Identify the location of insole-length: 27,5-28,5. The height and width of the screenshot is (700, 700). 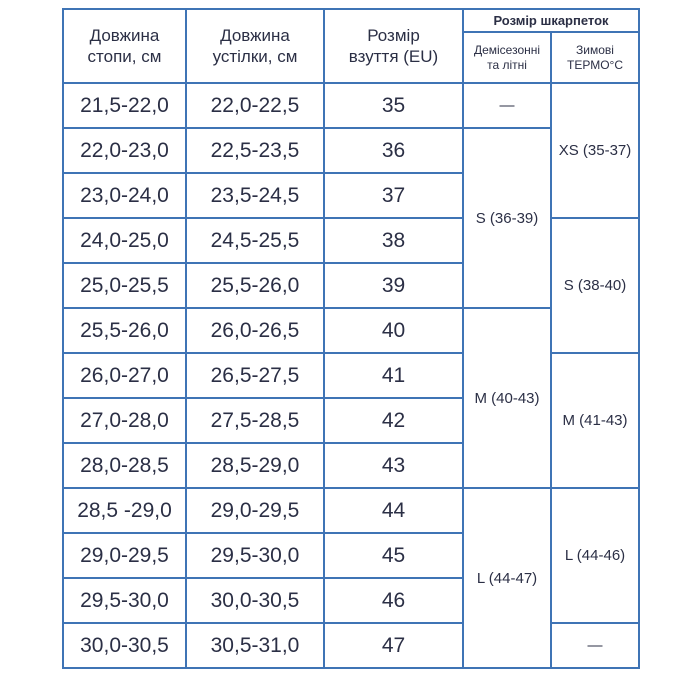
(255, 420).